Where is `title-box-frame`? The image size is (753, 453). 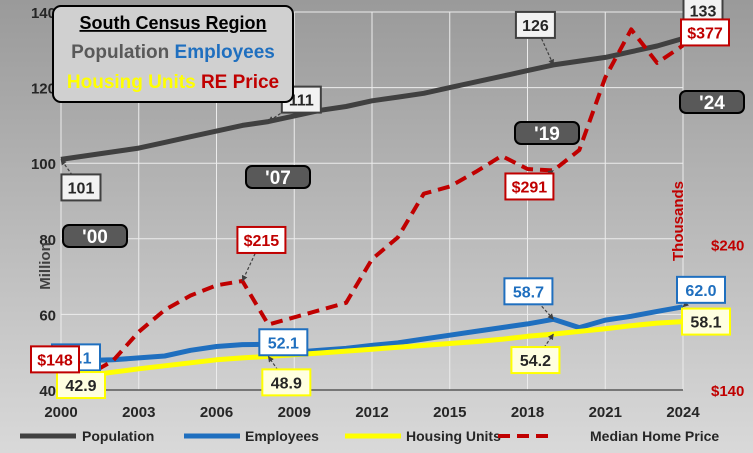
title-box-frame is located at coordinates (173, 54).